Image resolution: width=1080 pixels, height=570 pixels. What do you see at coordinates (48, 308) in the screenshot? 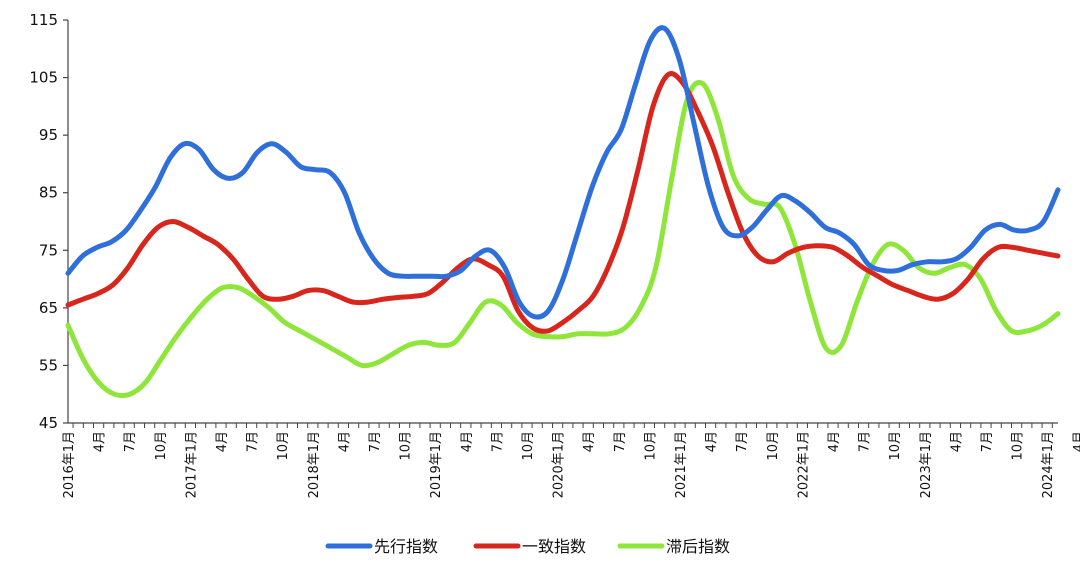
I see `y-tick-label: 65` at bounding box center [48, 308].